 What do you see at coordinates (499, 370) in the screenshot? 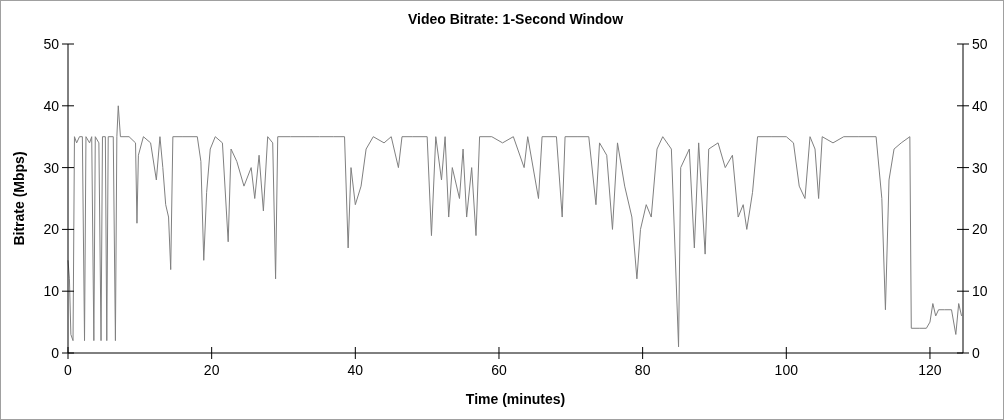
I see `x-tick-label: 60` at bounding box center [499, 370].